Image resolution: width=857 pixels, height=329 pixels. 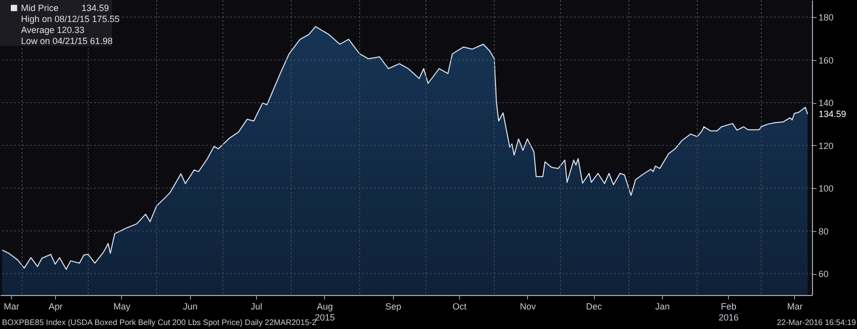 I want to click on x-tick-label: Jan, so click(x=662, y=307).